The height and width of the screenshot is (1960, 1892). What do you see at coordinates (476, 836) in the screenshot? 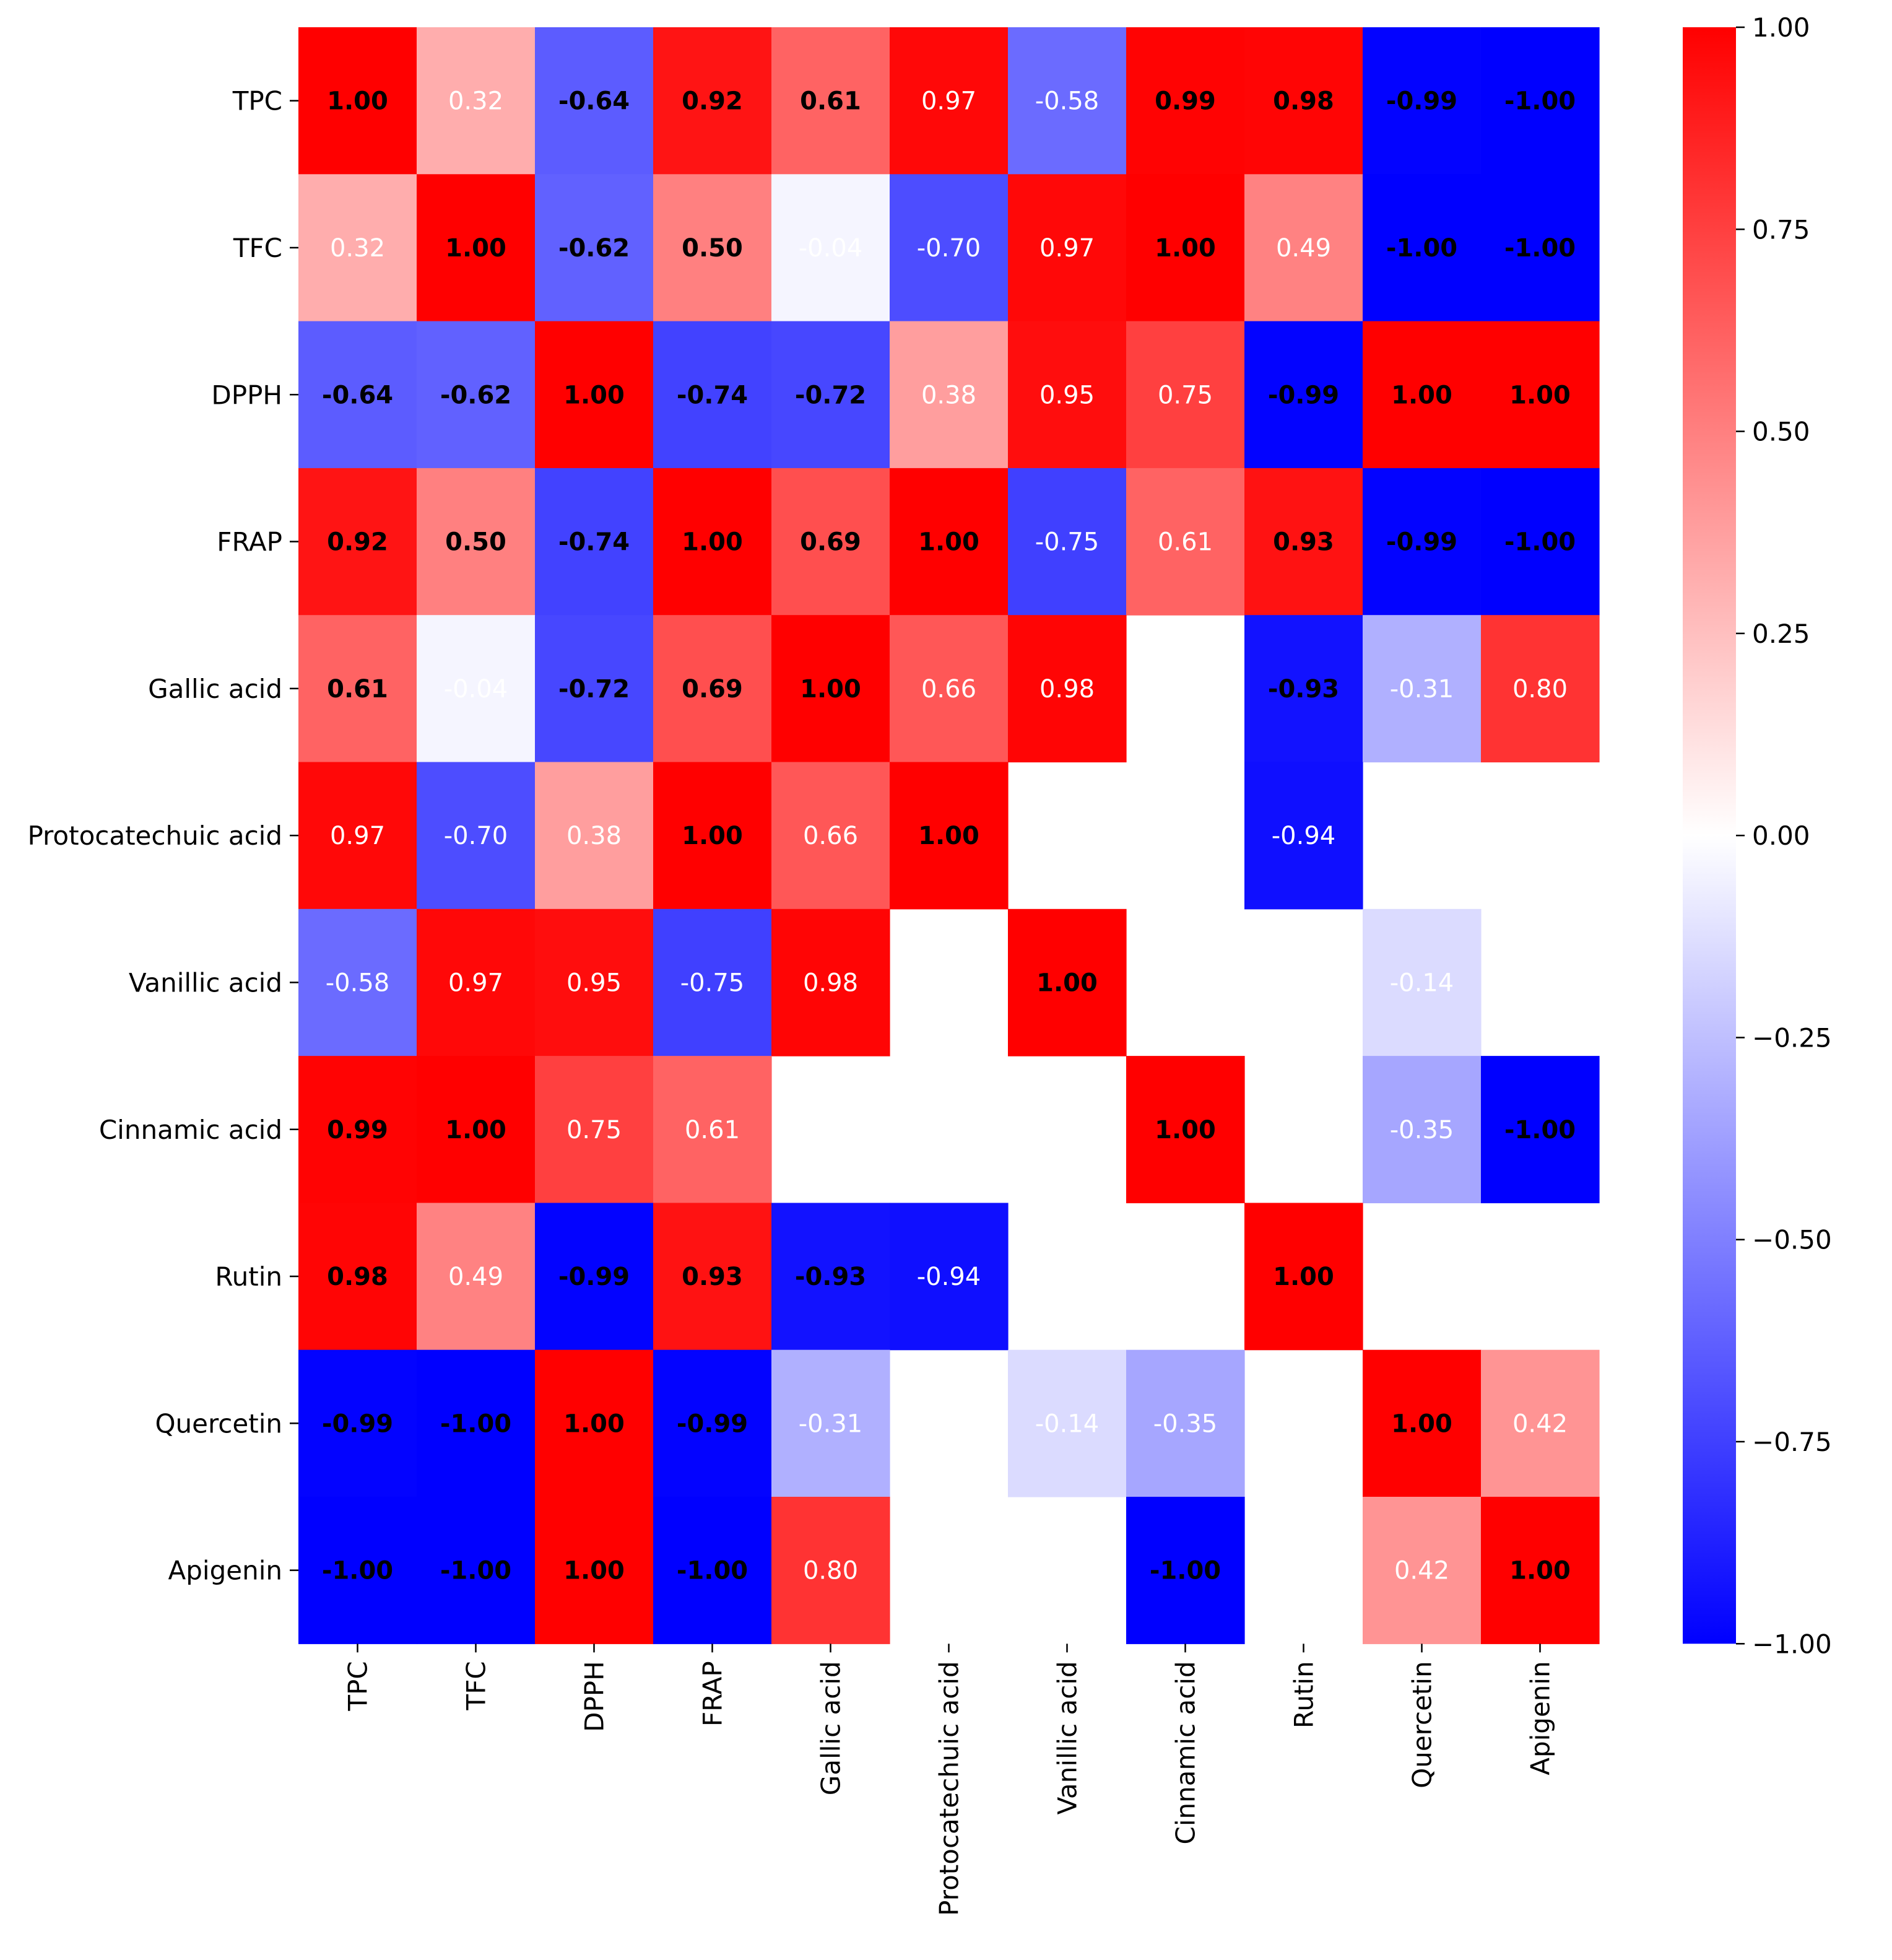
I see `cell-value-label: -0.70` at bounding box center [476, 836].